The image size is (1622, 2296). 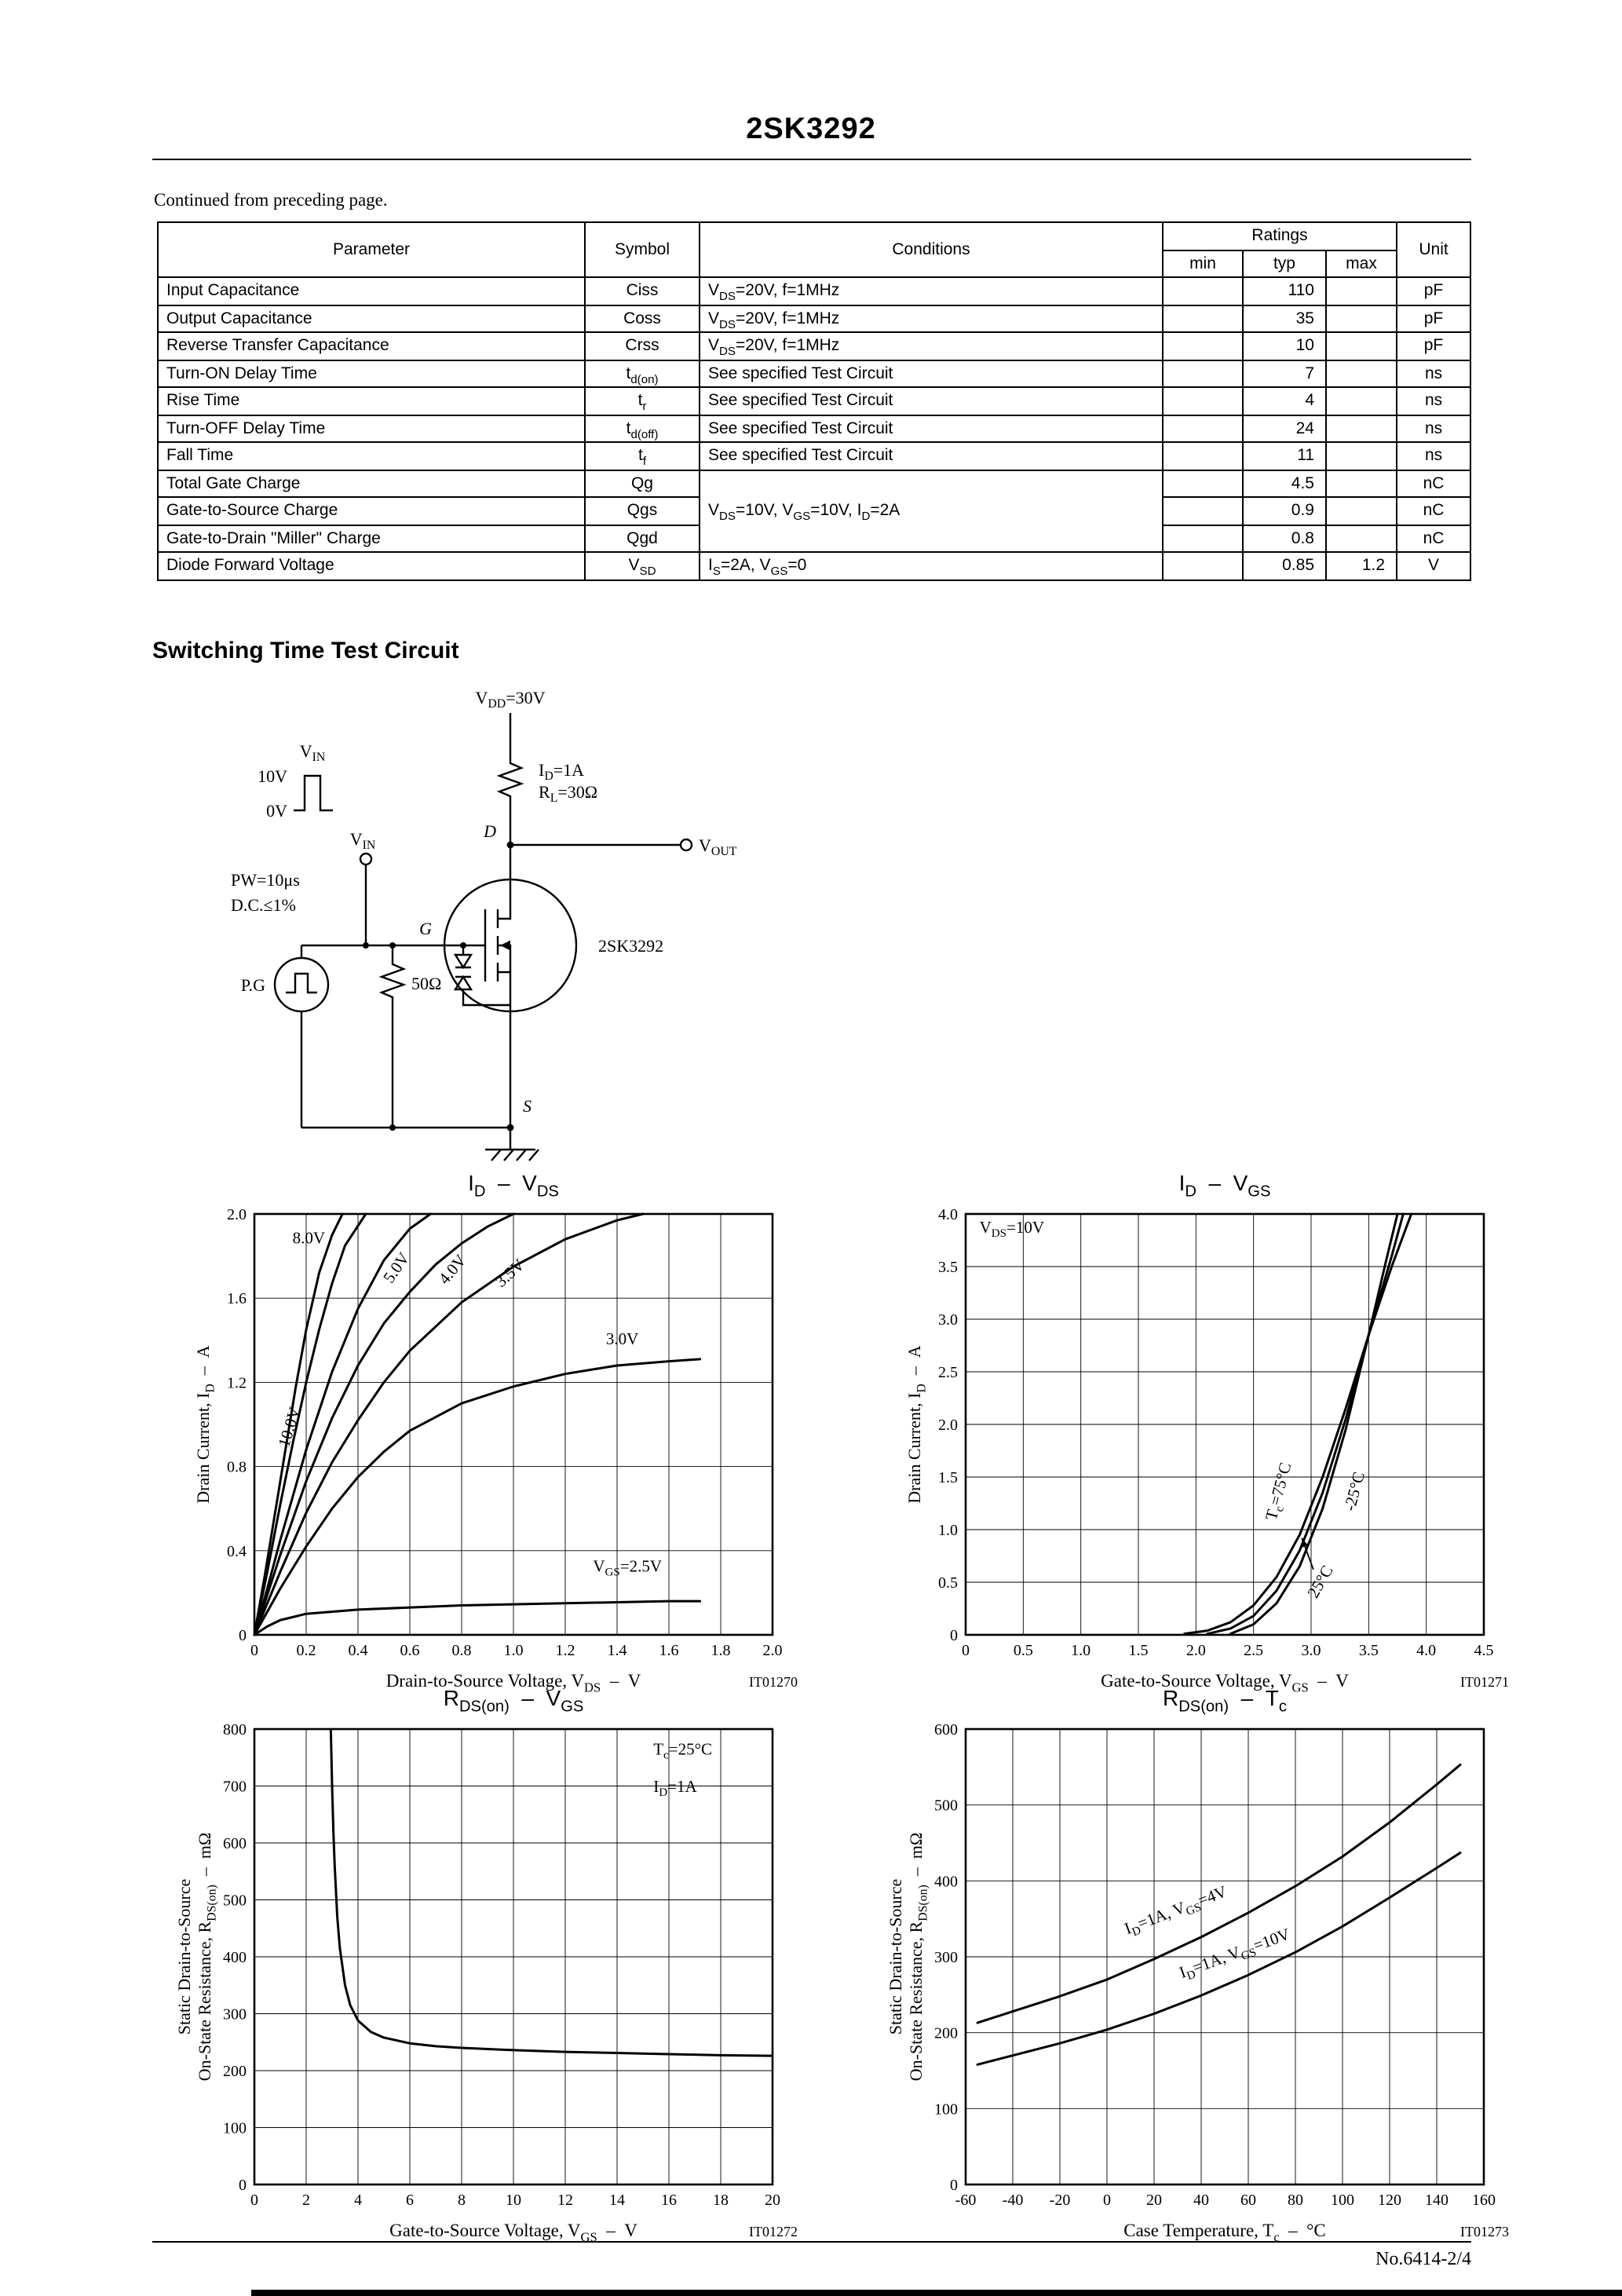 What do you see at coordinates (371, 539) in the screenshot?
I see `table-cell: Gate-to-Drain "Miller" Charge` at bounding box center [371, 539].